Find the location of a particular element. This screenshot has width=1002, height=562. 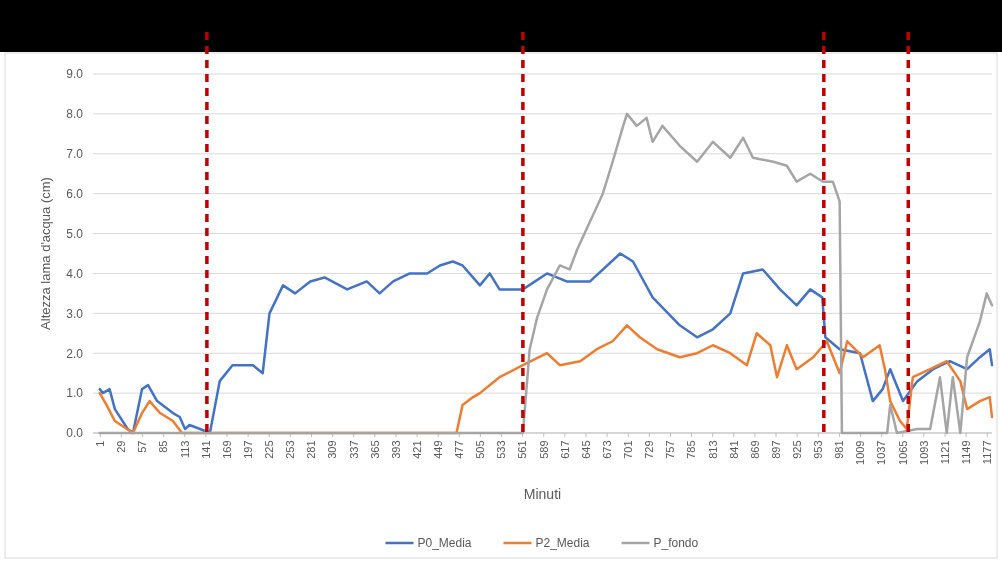

x-tick-label: 1121 is located at coordinates (944, 452).